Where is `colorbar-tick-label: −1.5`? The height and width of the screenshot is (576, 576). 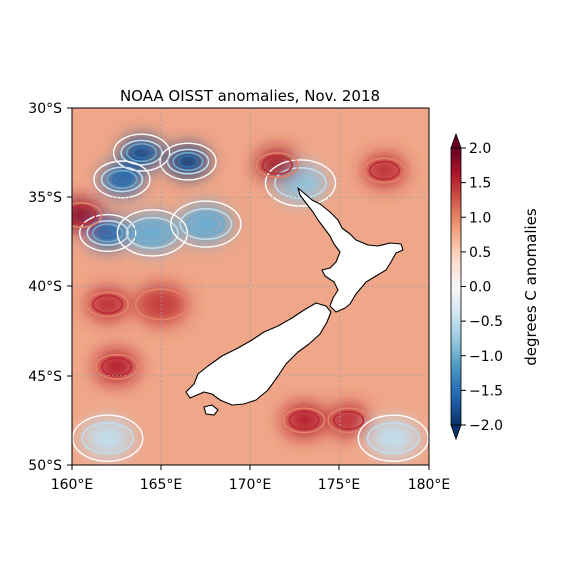
colorbar-tick-label: −1.5 is located at coordinates (486, 391).